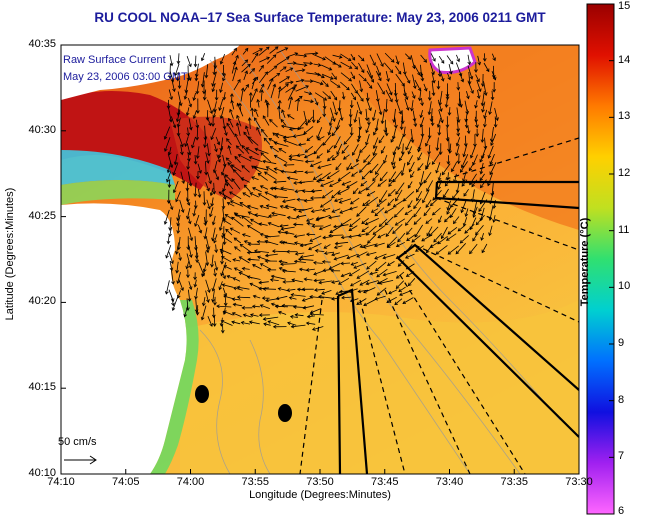 This screenshot has width=651, height=519. I want to click on x-axis-label: Longitude (Degrees:Minutes), so click(320, 495).